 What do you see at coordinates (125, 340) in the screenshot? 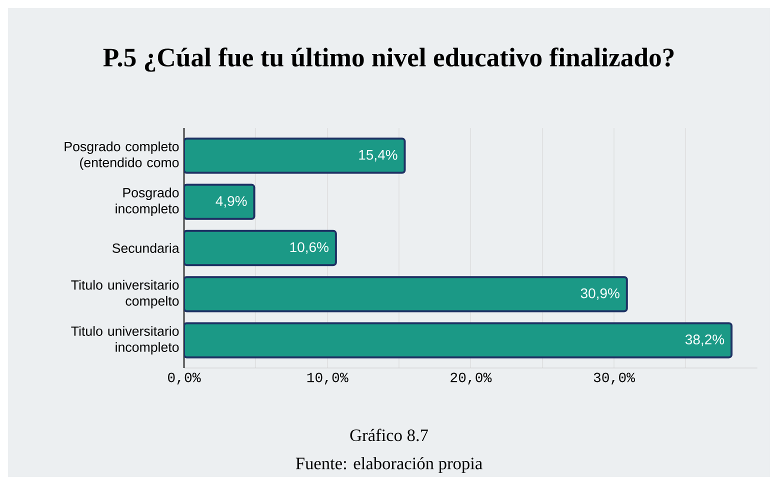
I see `y-tick-label: Titulo universitario incompleto` at bounding box center [125, 340].